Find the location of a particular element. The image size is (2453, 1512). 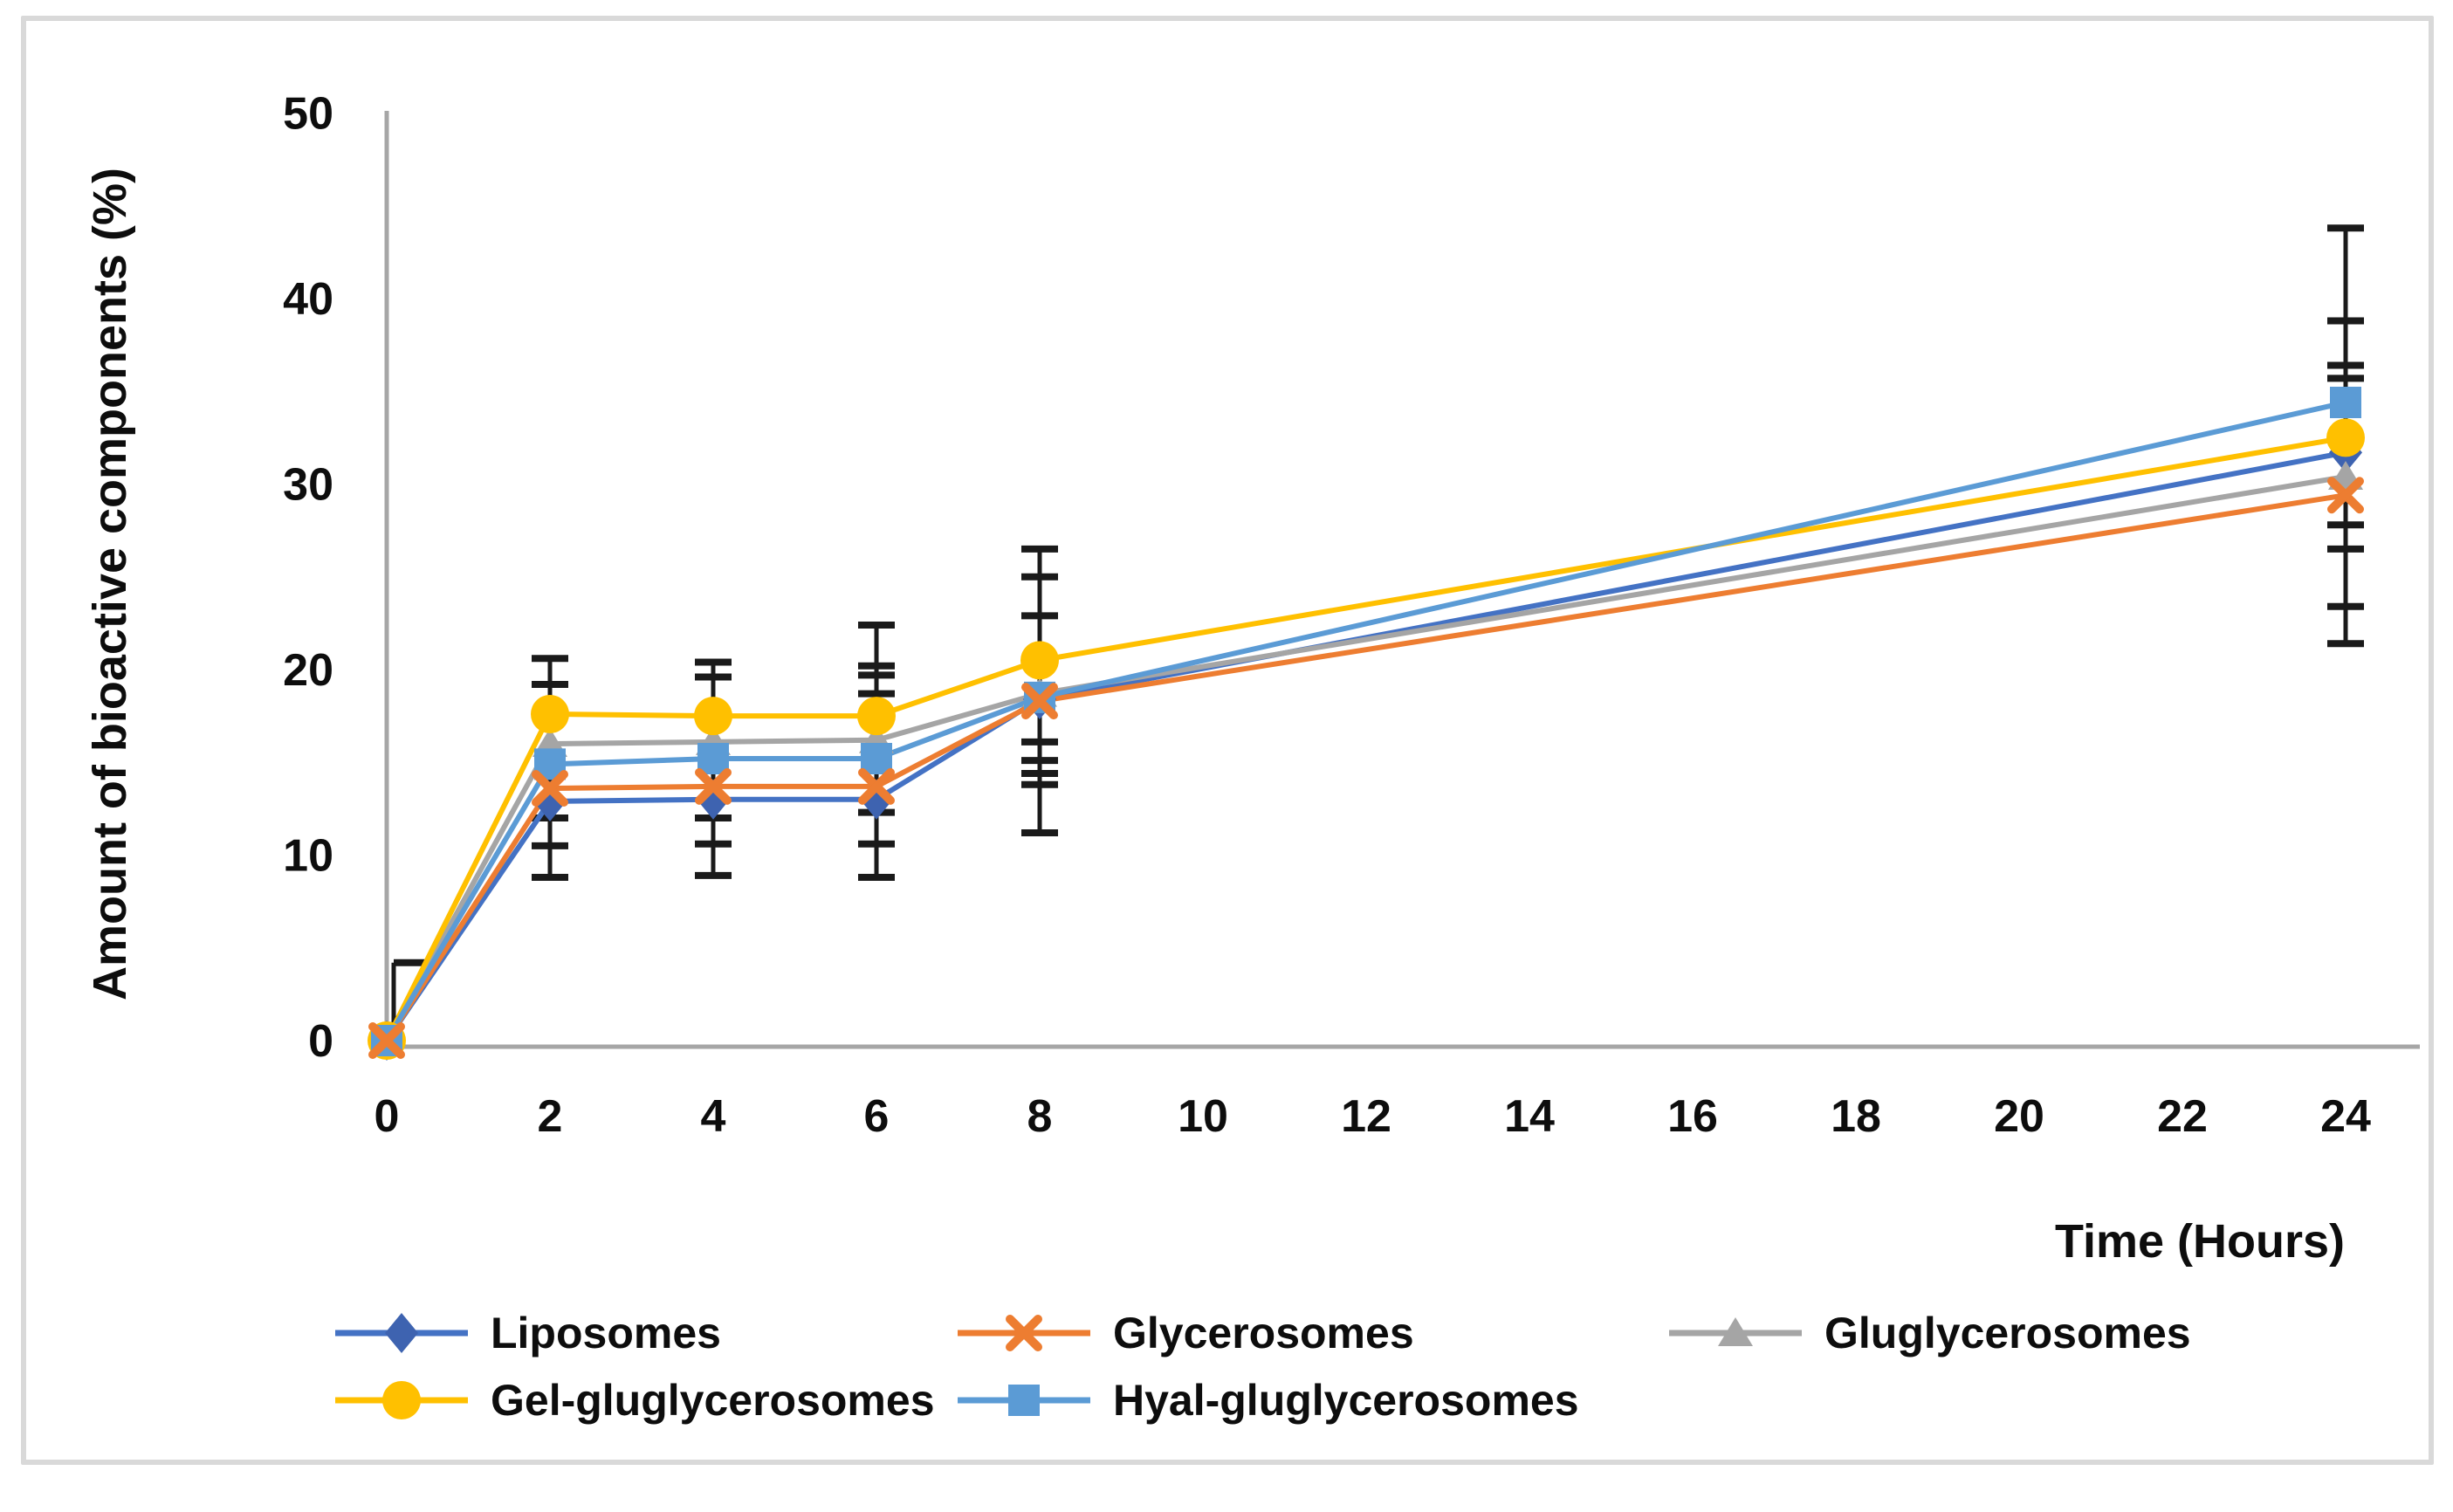

x-tick-label: 2 is located at coordinates (550, 1116).